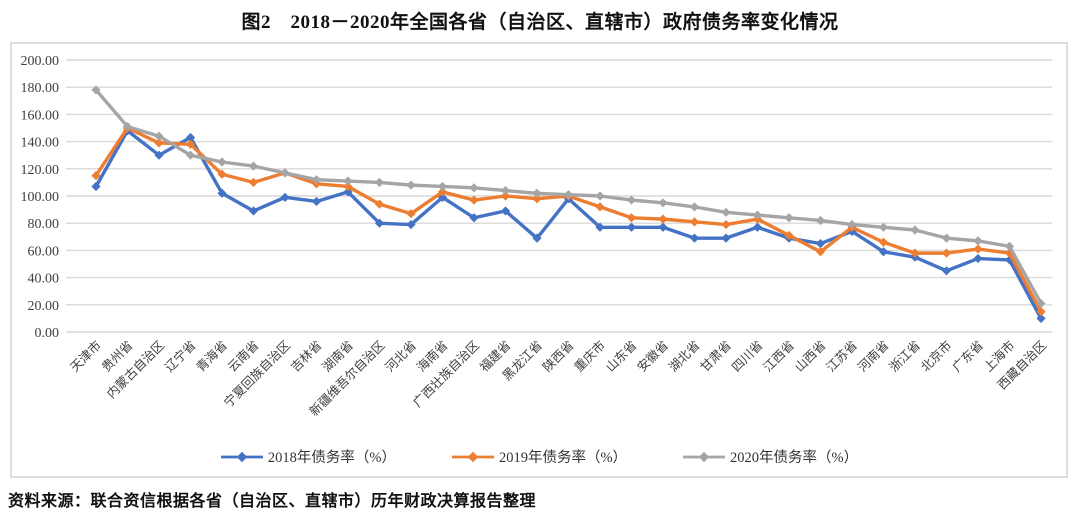  I want to click on x-tick-label: 天津市, so click(85, 356).